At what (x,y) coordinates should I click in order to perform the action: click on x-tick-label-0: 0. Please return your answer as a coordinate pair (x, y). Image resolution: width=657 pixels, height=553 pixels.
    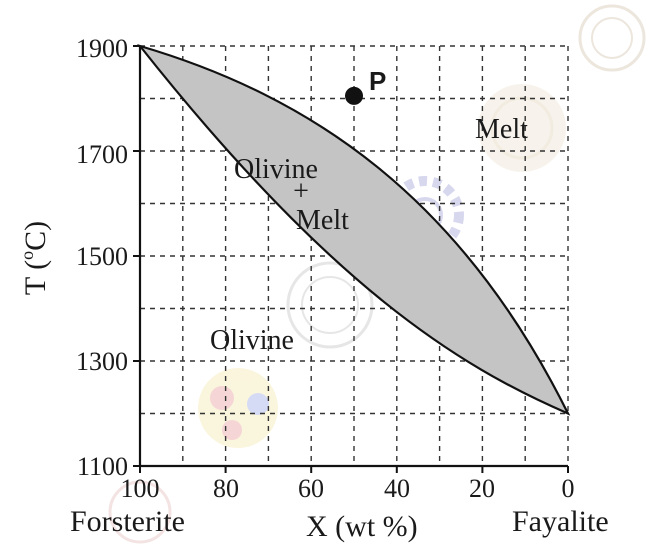
    Looking at the image, I should click on (568, 488).